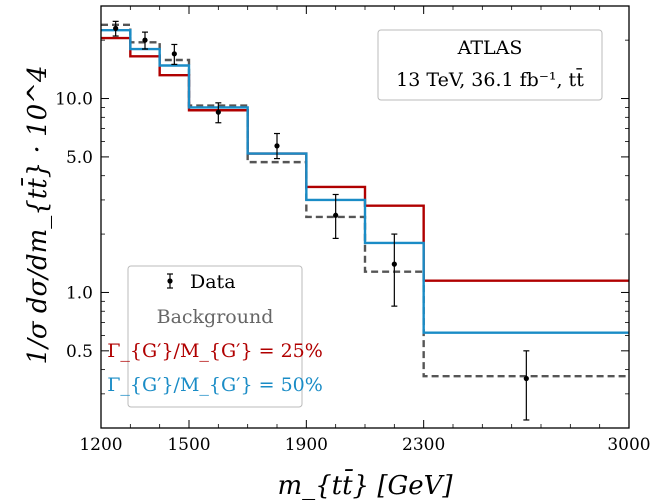  What do you see at coordinates (423, 445) in the screenshot?
I see `x-tick-label: 2300` at bounding box center [423, 445].